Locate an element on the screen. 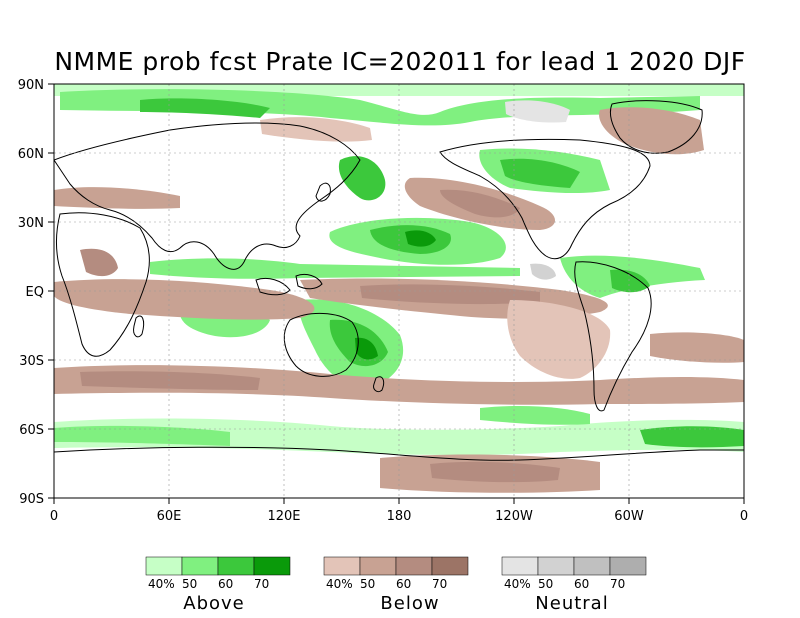 This screenshot has height=618, width=800. y-tick-label: 90S is located at coordinates (31, 499).